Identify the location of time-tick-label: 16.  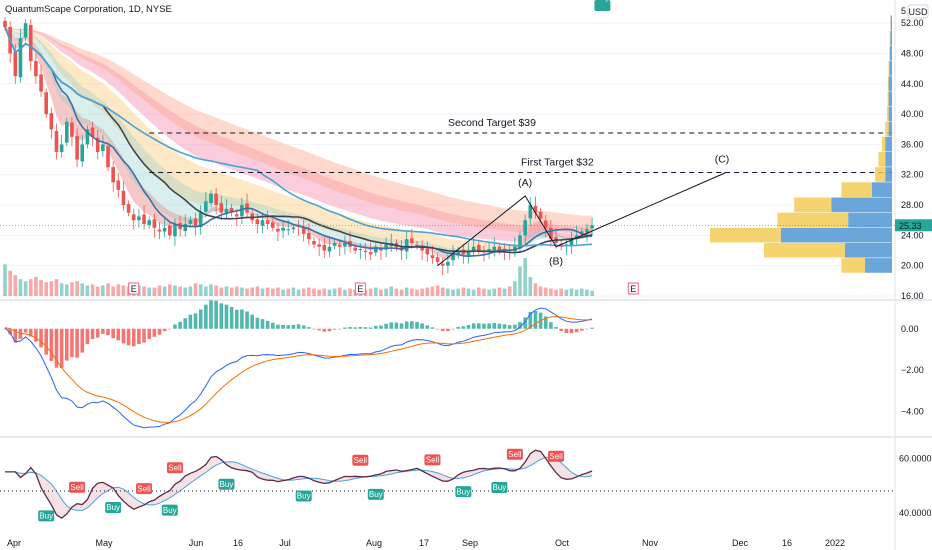
(787, 543).